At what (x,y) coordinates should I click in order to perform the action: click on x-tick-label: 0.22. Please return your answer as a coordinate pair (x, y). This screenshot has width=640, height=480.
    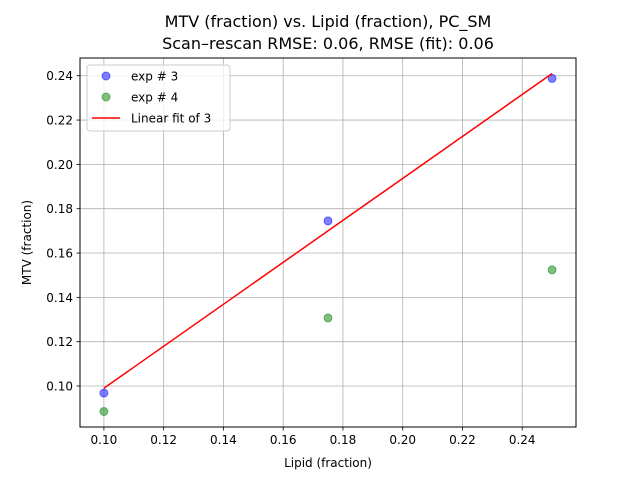
    Looking at the image, I should click on (462, 440).